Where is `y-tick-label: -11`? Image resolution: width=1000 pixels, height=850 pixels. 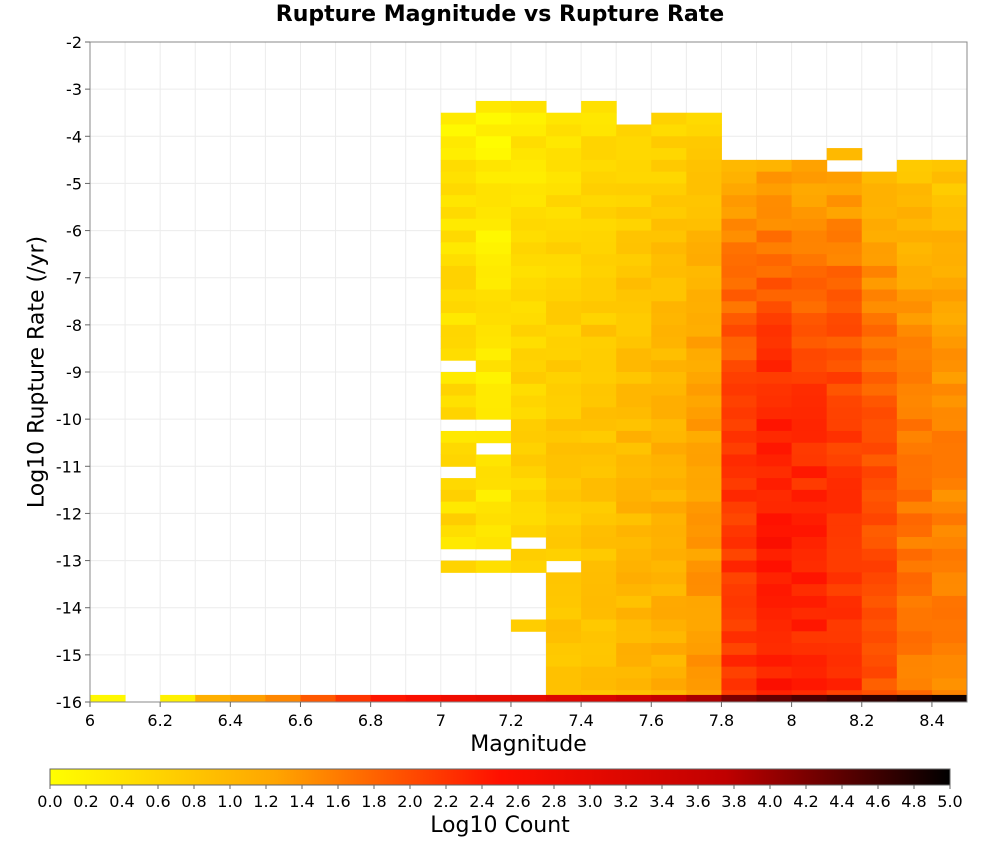 y-tick-label: -11 is located at coordinates (69, 466).